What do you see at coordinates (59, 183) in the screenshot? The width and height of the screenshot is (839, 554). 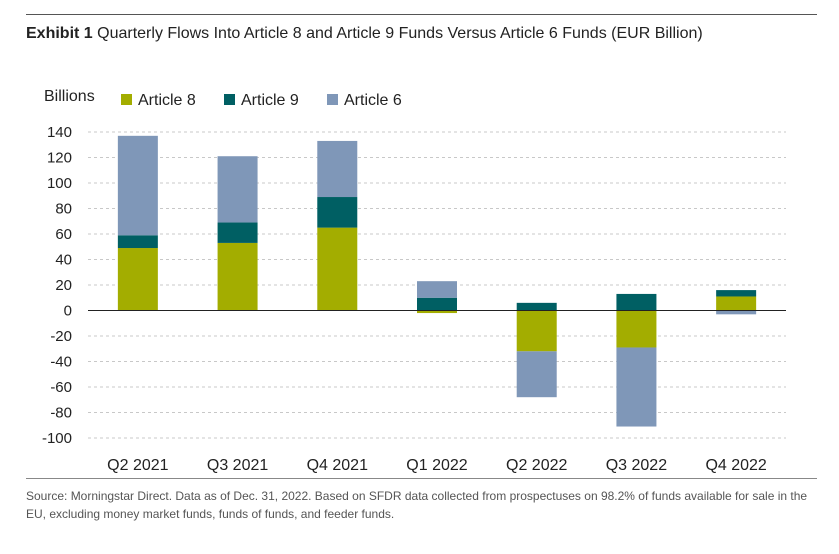 I see `y-tick-label: 100` at bounding box center [59, 183].